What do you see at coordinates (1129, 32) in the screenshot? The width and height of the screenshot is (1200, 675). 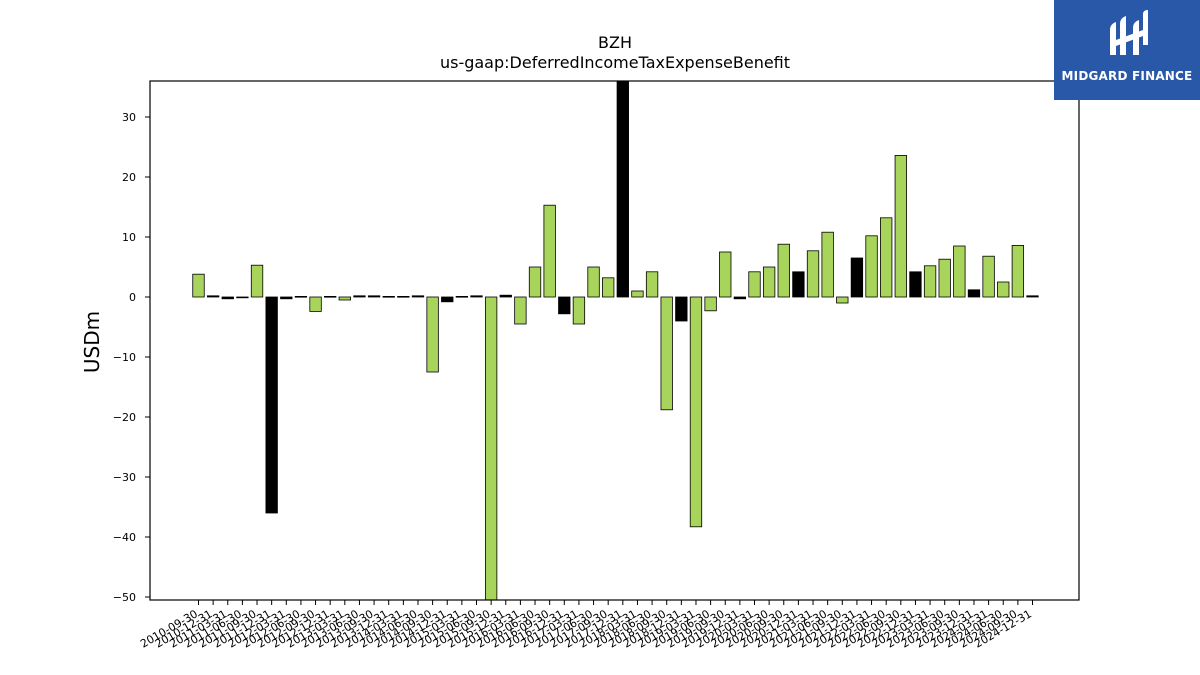 I see `midgard-logo-mark-icon` at bounding box center [1129, 32].